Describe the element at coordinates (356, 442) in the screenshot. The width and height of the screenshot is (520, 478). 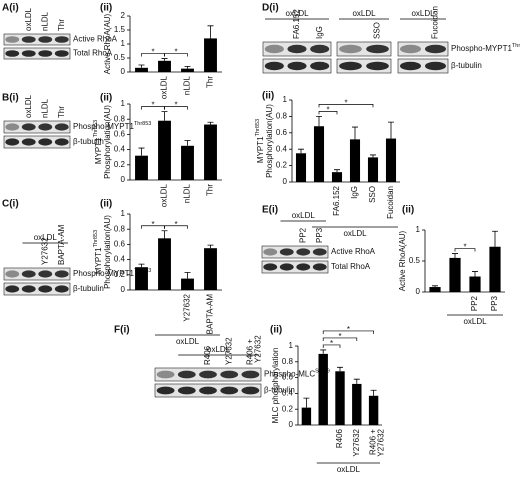
I see `x-tick-label: Y27632` at that location.